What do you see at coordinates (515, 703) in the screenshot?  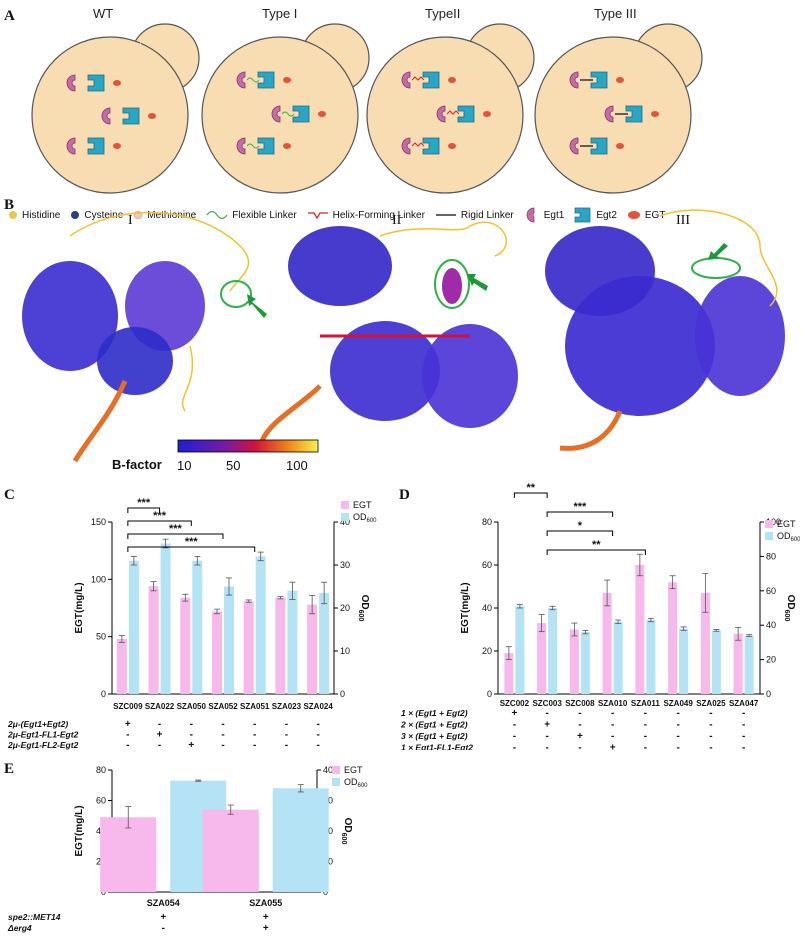 I see `category-label: SZC002` at bounding box center [515, 703].